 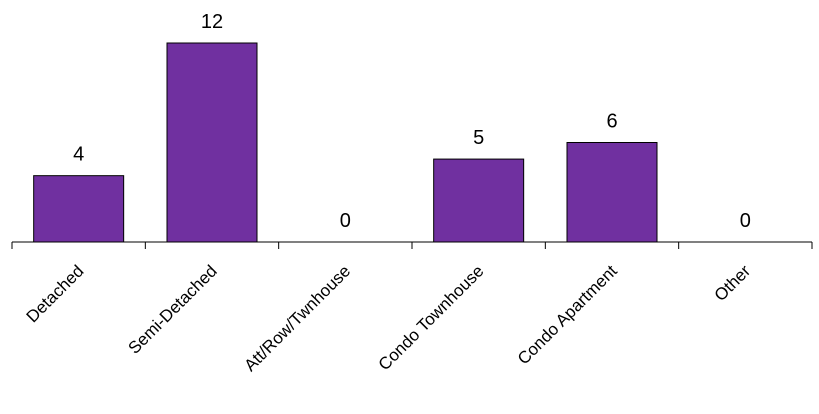 I want to click on data-label: 4, so click(x=78, y=155).